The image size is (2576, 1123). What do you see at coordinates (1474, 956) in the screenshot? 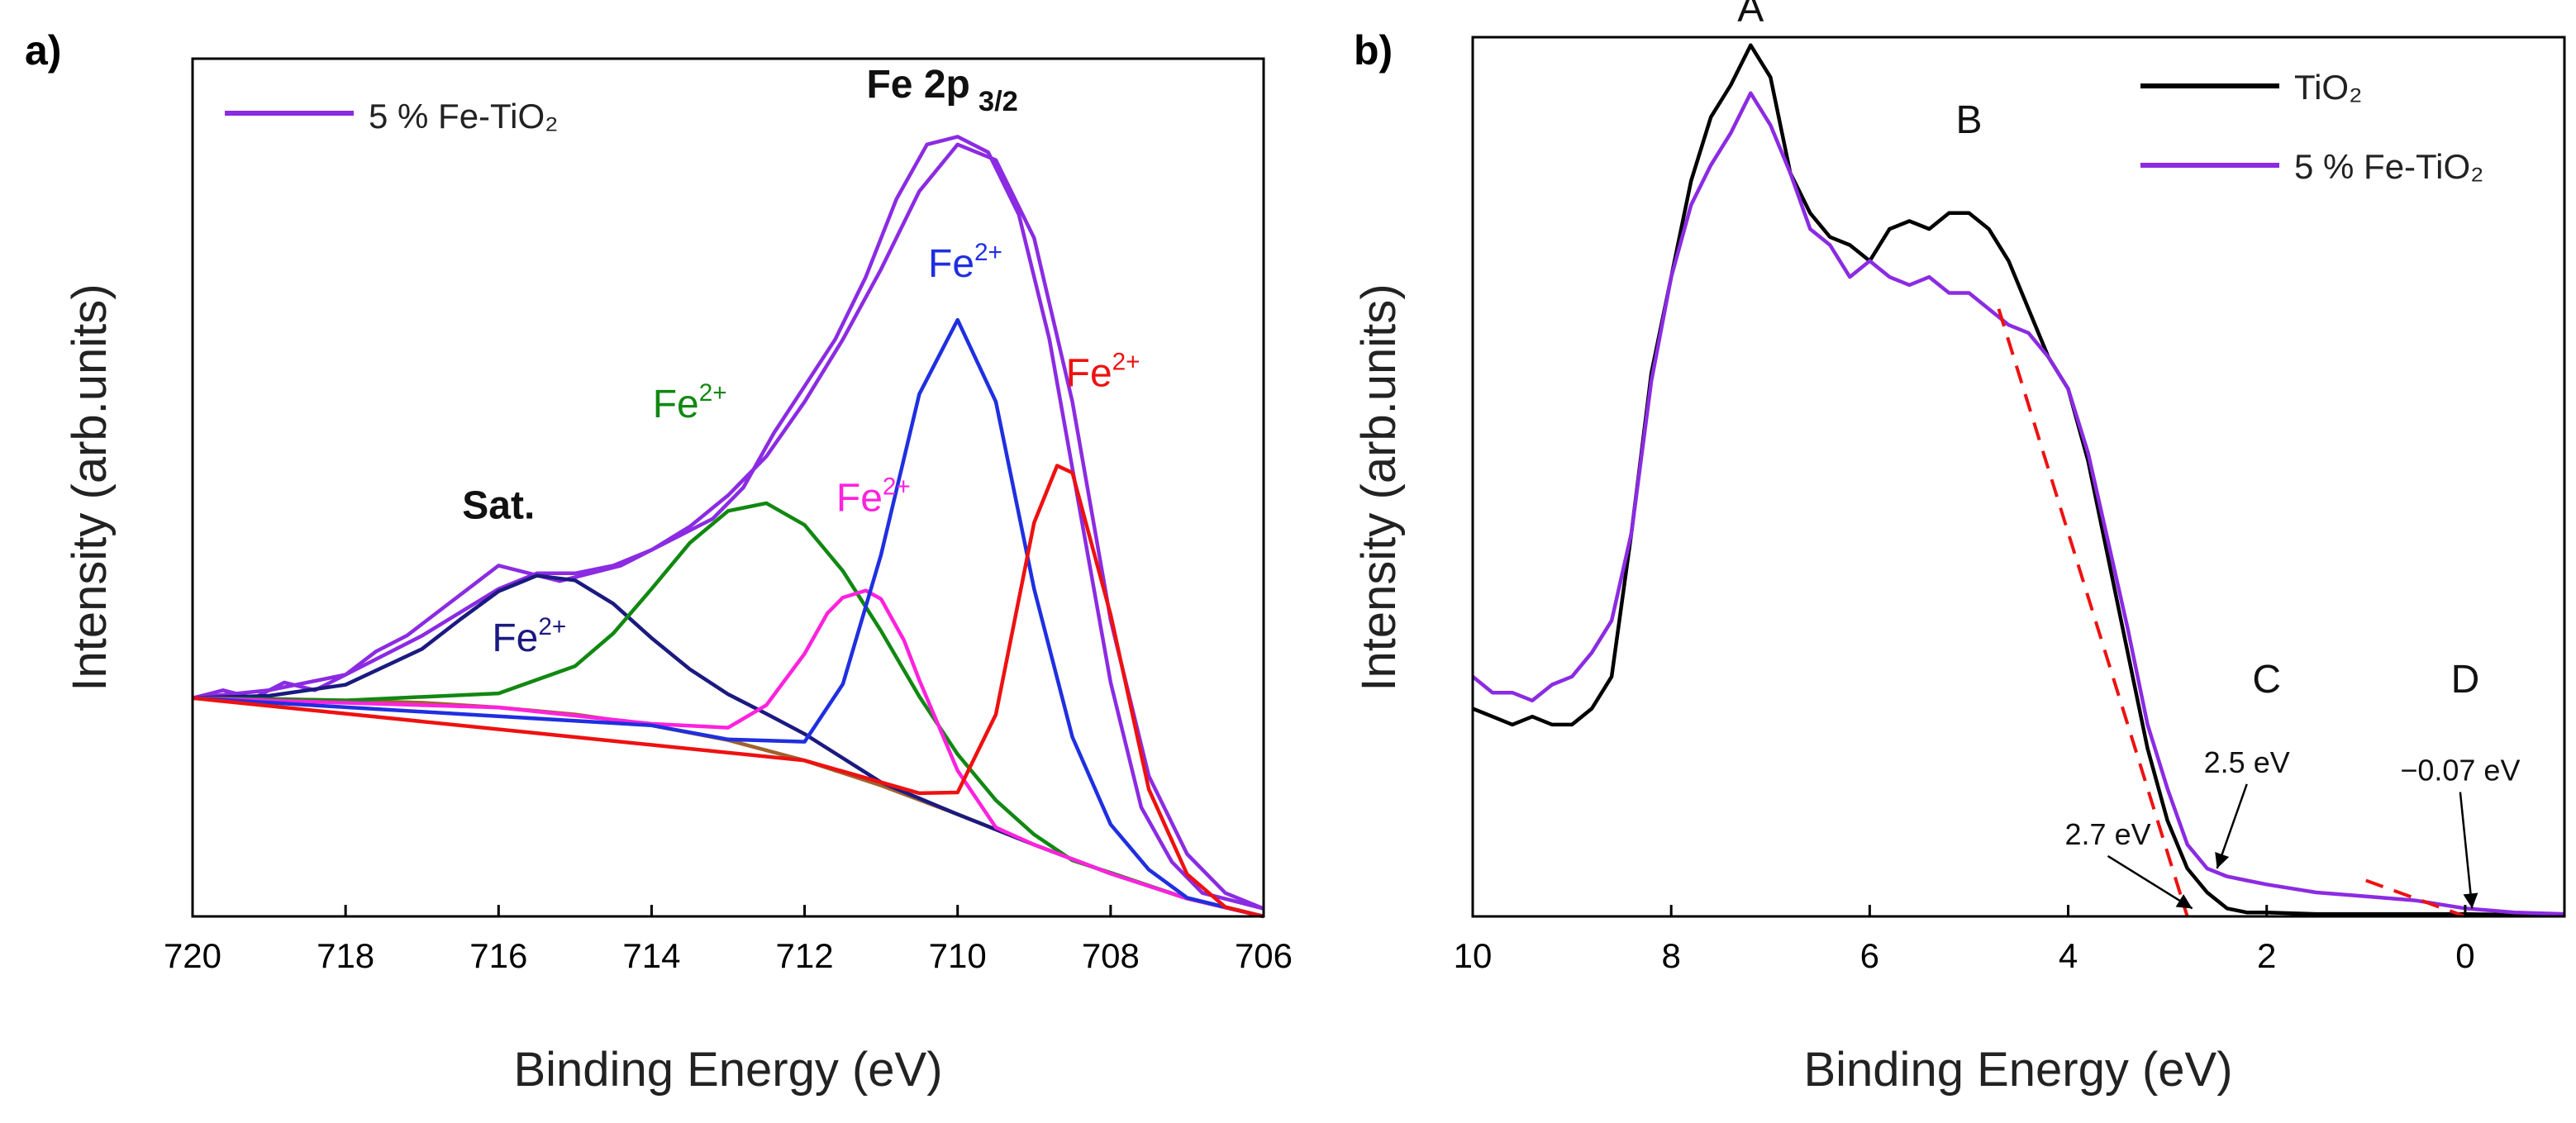
I see `x-tick-label: 10` at bounding box center [1474, 956].